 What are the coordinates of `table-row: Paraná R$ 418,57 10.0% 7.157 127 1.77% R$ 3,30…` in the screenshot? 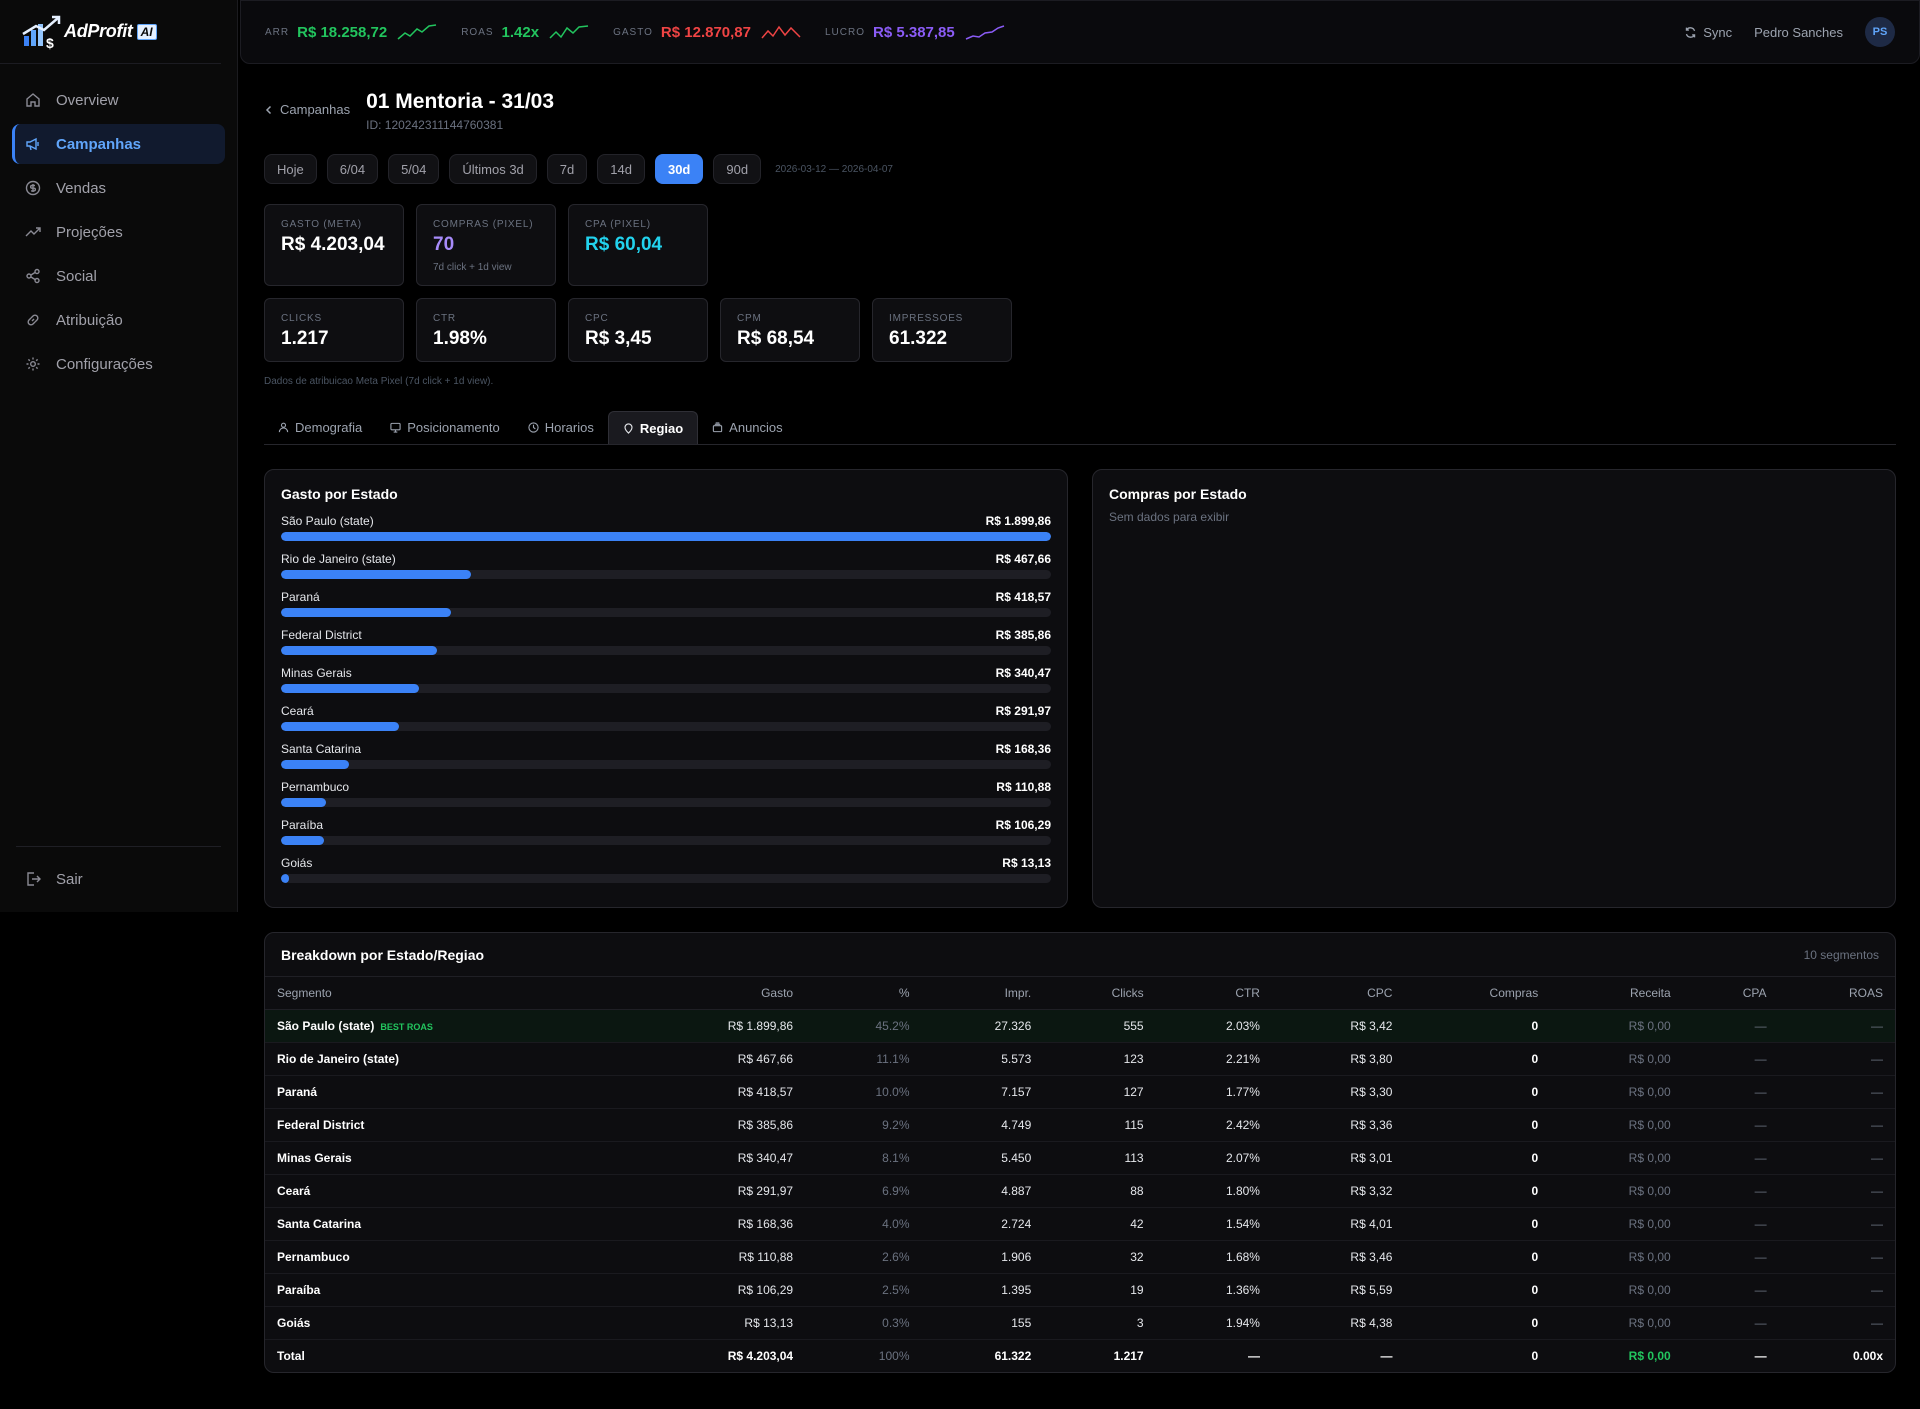 It's located at (1080, 1092).